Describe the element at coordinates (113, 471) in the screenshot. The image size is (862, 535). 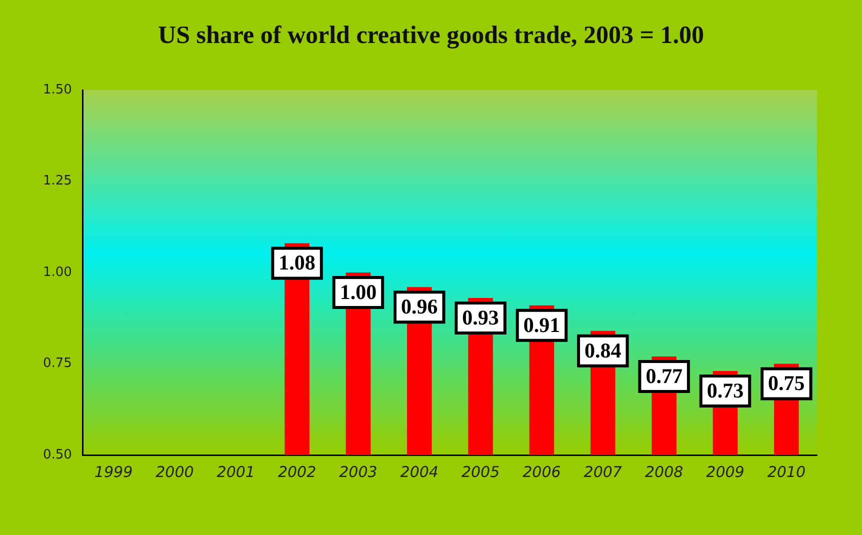
I see `x-tick-label: 1999` at that location.